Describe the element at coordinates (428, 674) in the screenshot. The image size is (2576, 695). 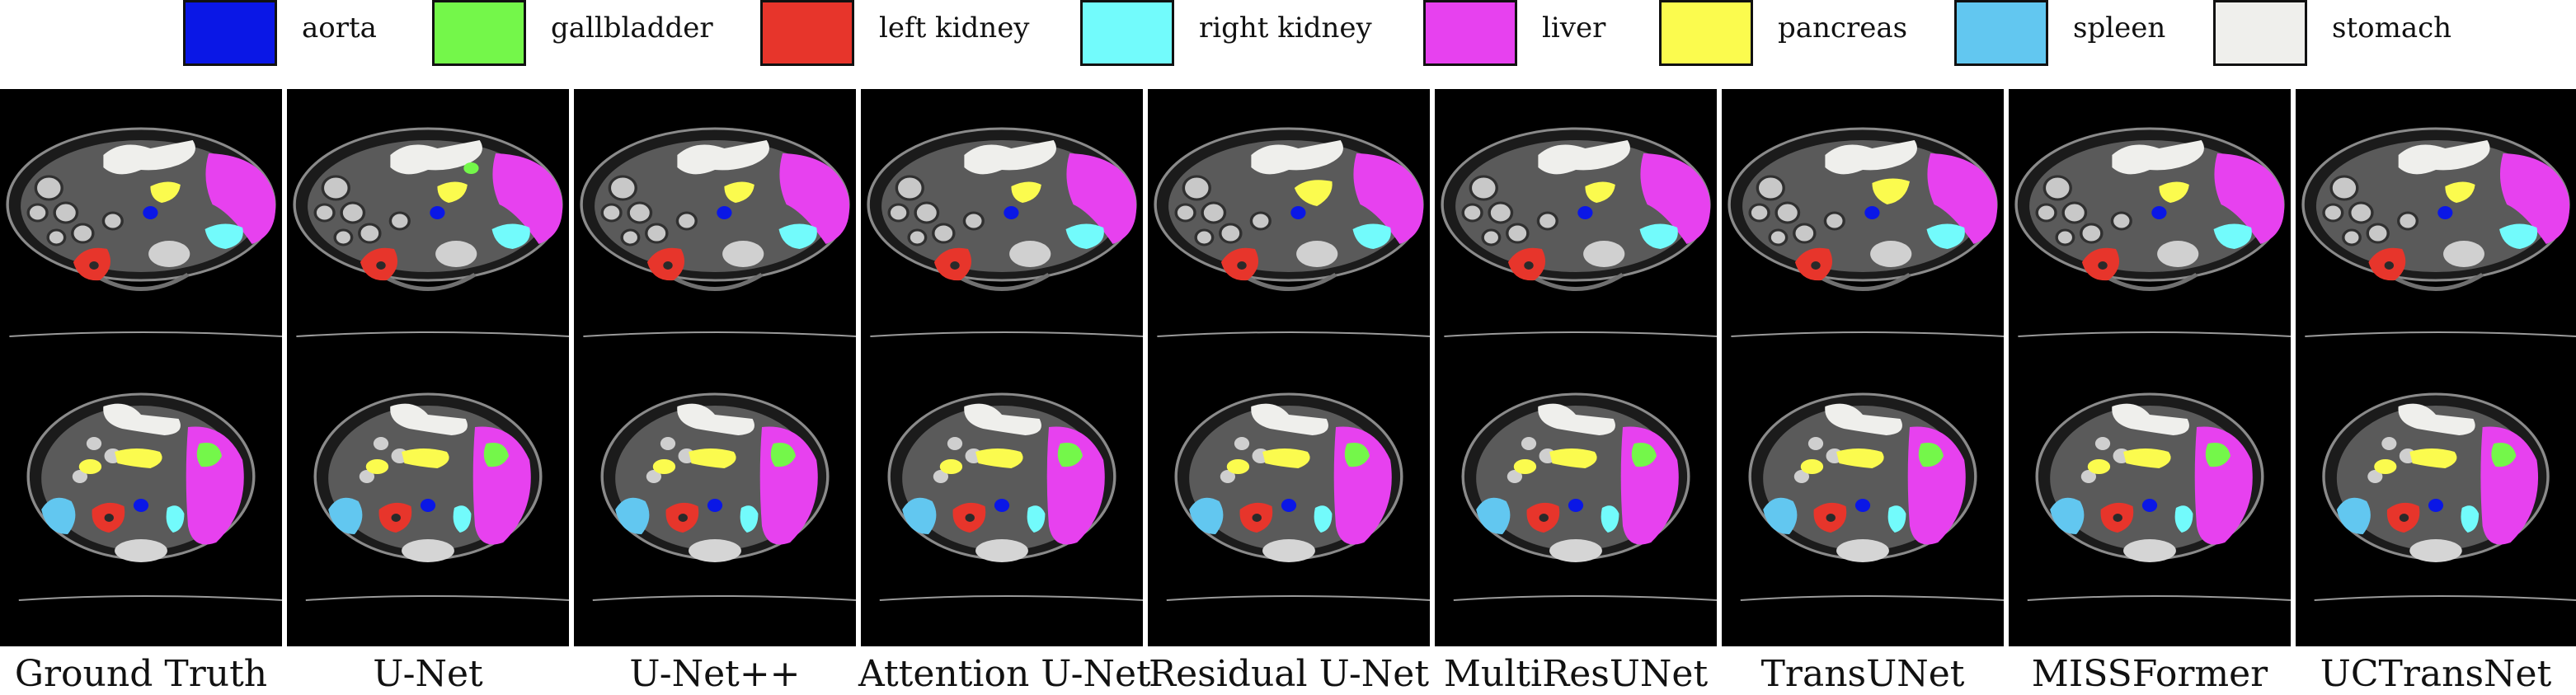
I see `column-label: U-Net` at that location.